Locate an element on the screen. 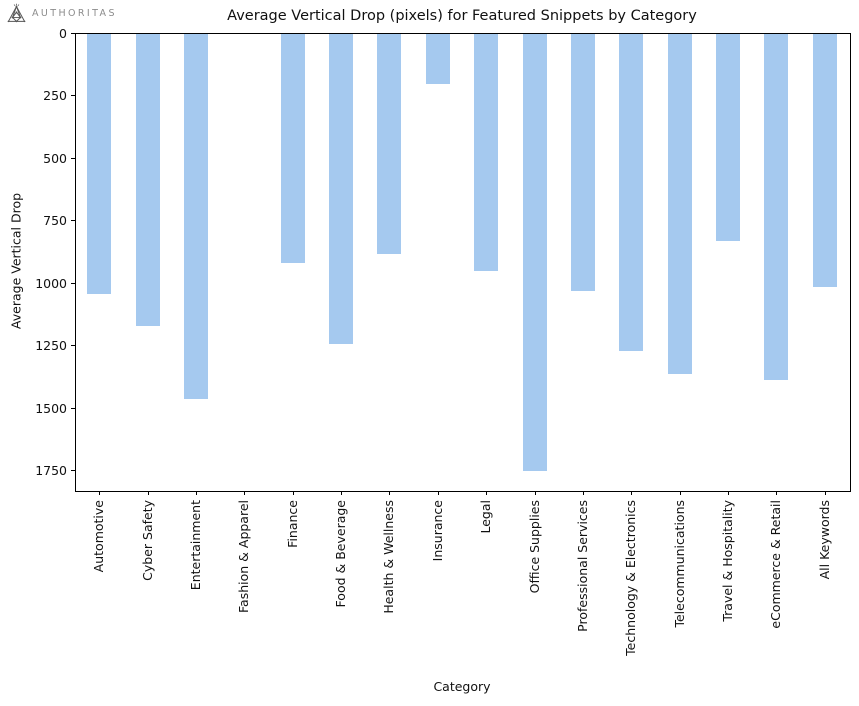 The width and height of the screenshot is (859, 706). x-tick-label-legal: Legal is located at coordinates (486, 517).